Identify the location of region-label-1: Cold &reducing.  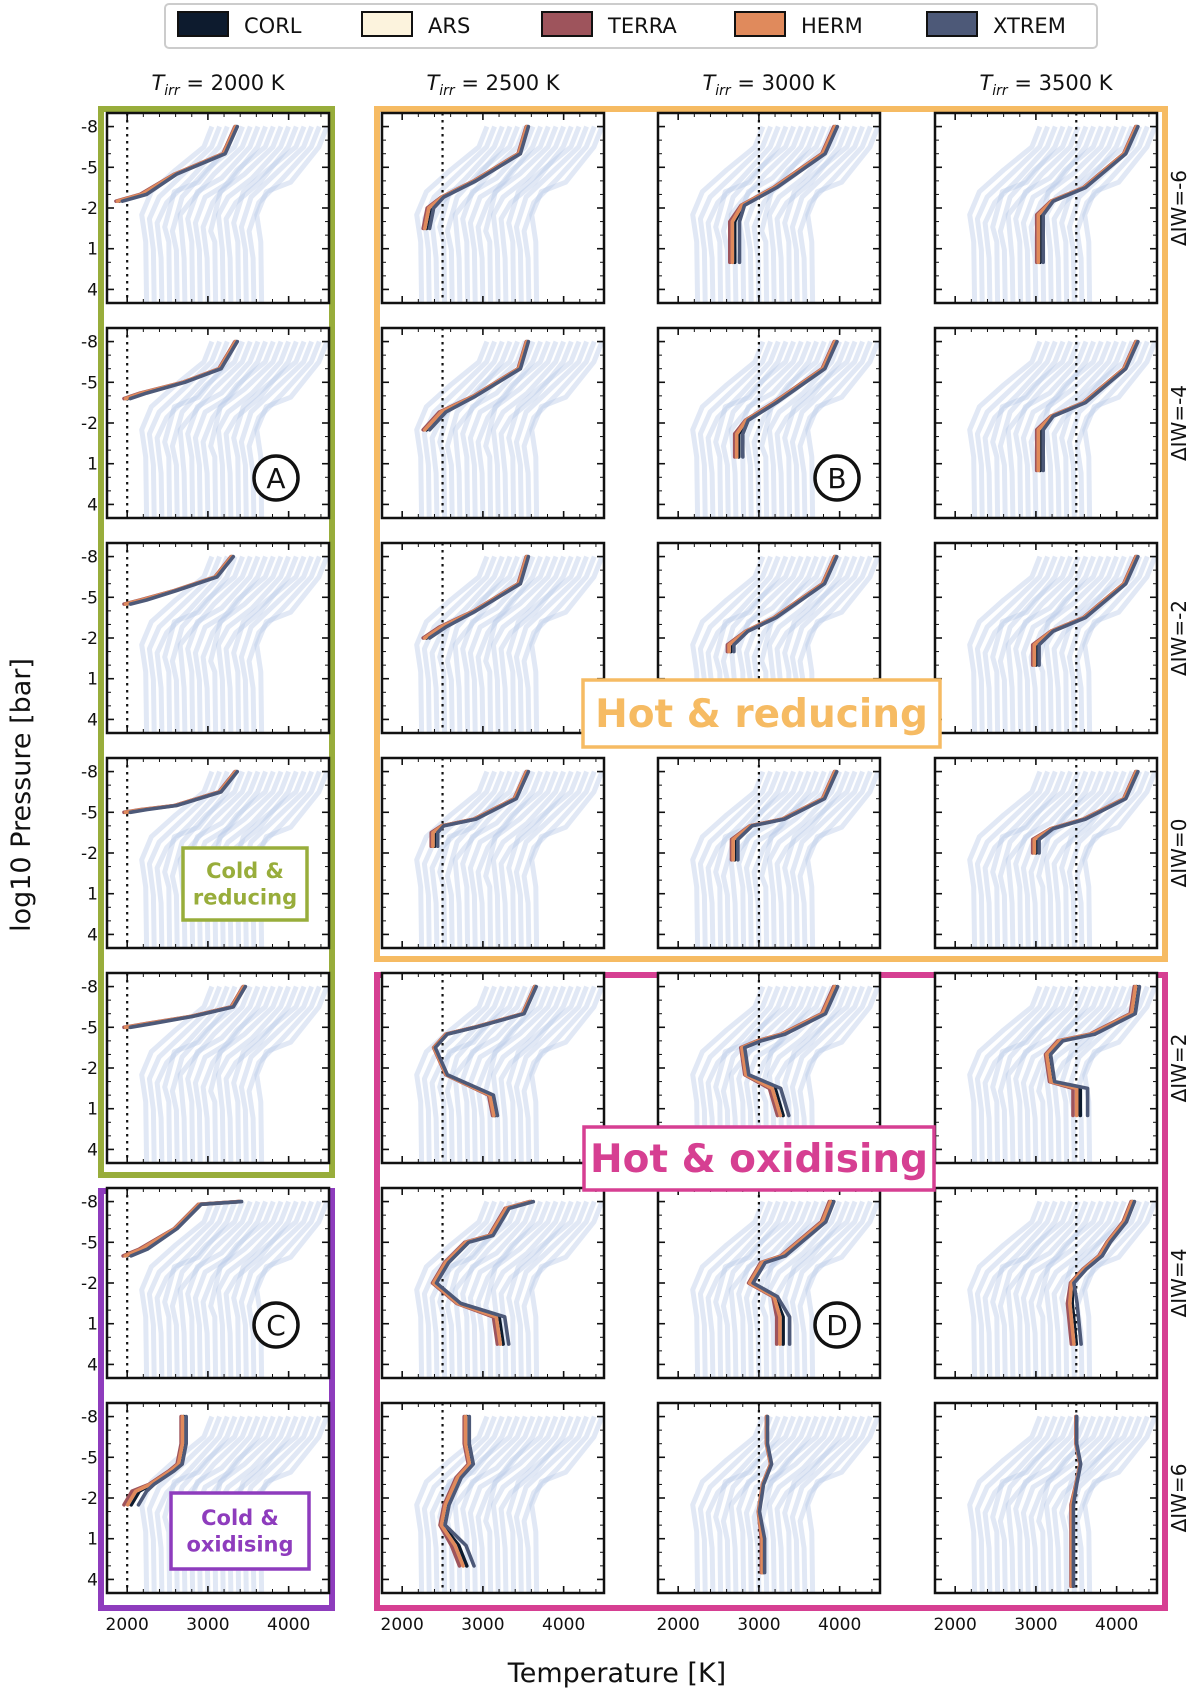
(245, 884).